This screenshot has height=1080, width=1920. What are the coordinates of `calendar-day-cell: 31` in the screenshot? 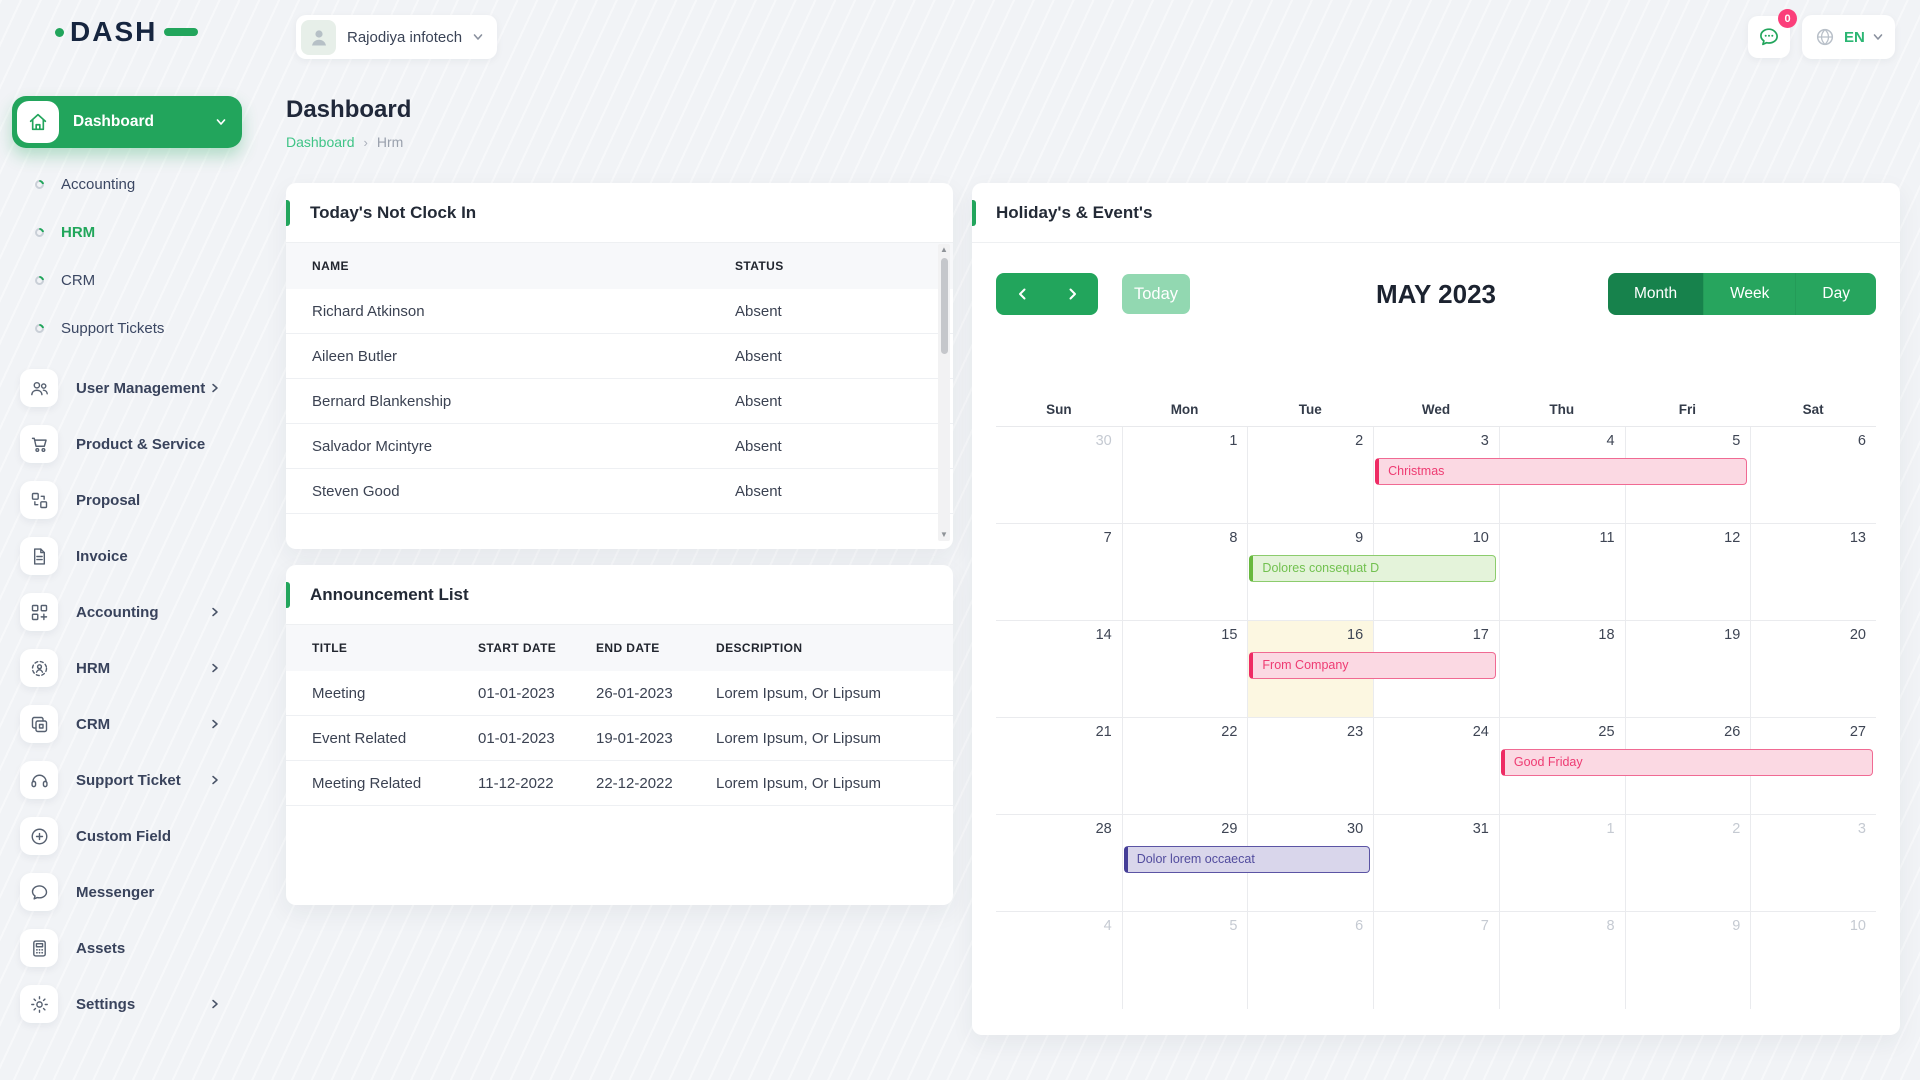 It's located at (1436, 863).